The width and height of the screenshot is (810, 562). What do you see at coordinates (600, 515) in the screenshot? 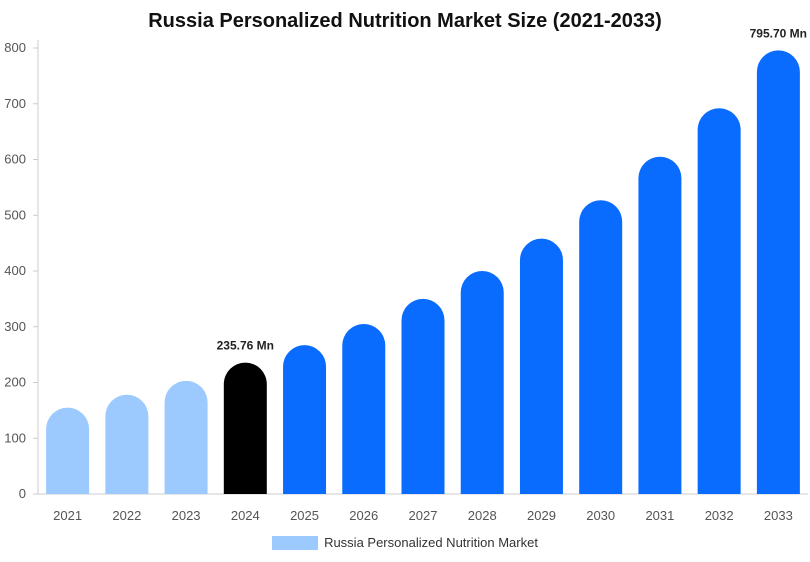
I see `x-tick-label: 2030` at bounding box center [600, 515].